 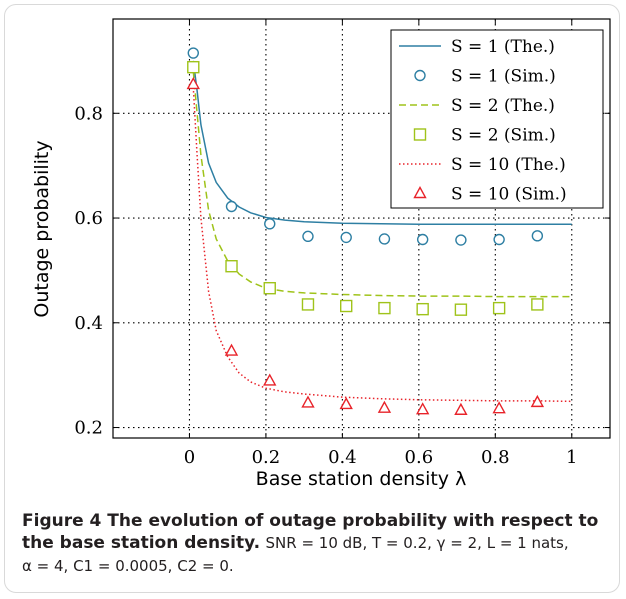 What do you see at coordinates (571, 457) in the screenshot?
I see `x-tick-label: 1` at bounding box center [571, 457].